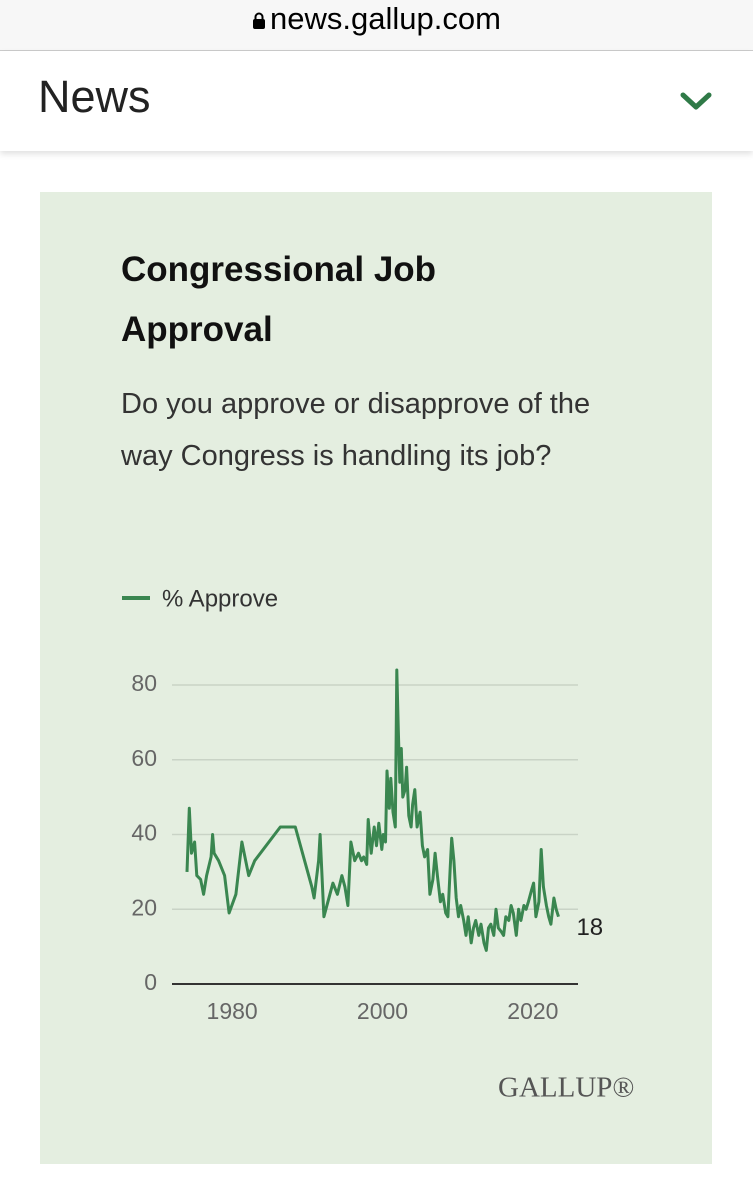 Image resolution: width=753 pixels, height=1200 pixels. What do you see at coordinates (279, 299) in the screenshot?
I see `chart-title: Congressional Job Approval` at bounding box center [279, 299].